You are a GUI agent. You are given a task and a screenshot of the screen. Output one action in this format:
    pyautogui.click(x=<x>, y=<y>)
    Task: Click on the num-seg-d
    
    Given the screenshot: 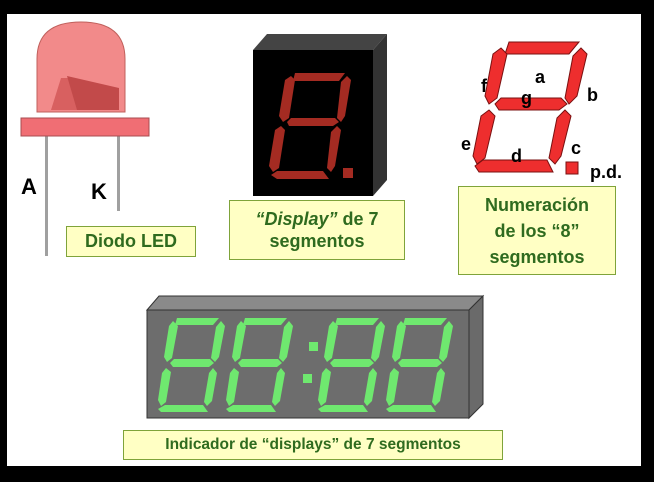 What is the action you would take?
    pyautogui.click(x=514, y=166)
    